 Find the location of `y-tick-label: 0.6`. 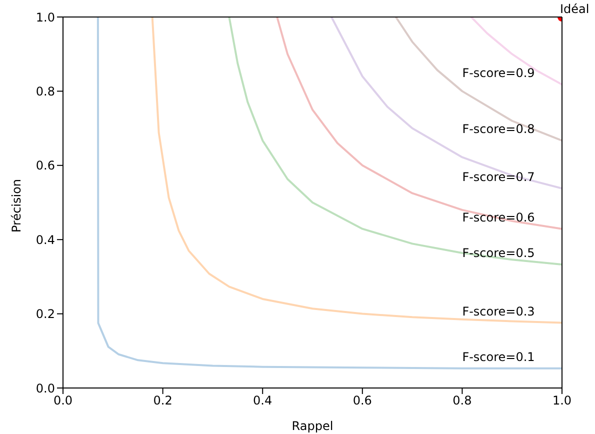

y-tick-label: 0.6 is located at coordinates (45, 165).